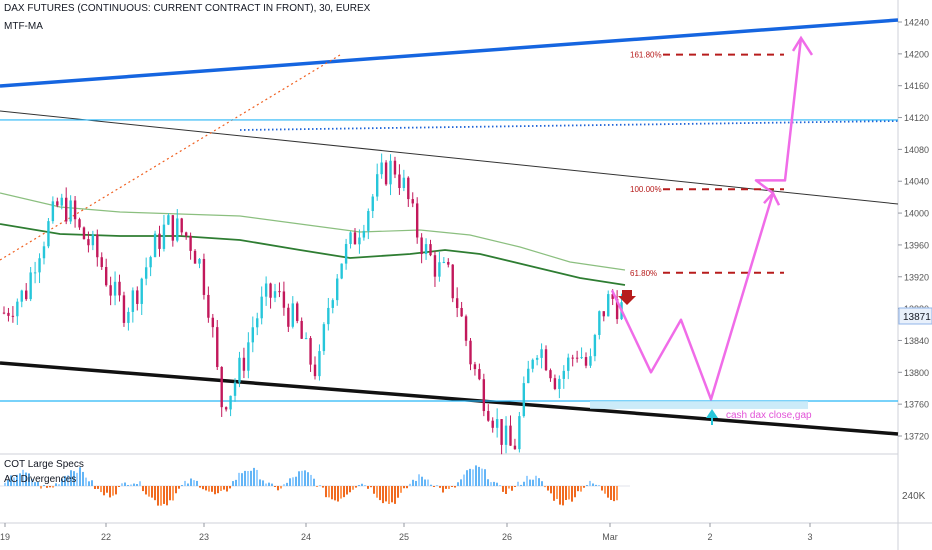 The height and width of the screenshot is (550, 932). I want to click on time-tick-label: 19, so click(5, 537).